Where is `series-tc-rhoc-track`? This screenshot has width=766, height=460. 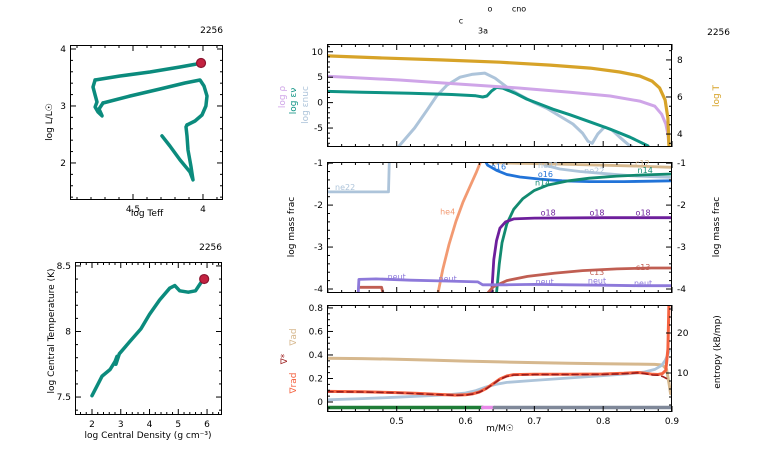 series-tc-rhoc-track is located at coordinates (148, 337).